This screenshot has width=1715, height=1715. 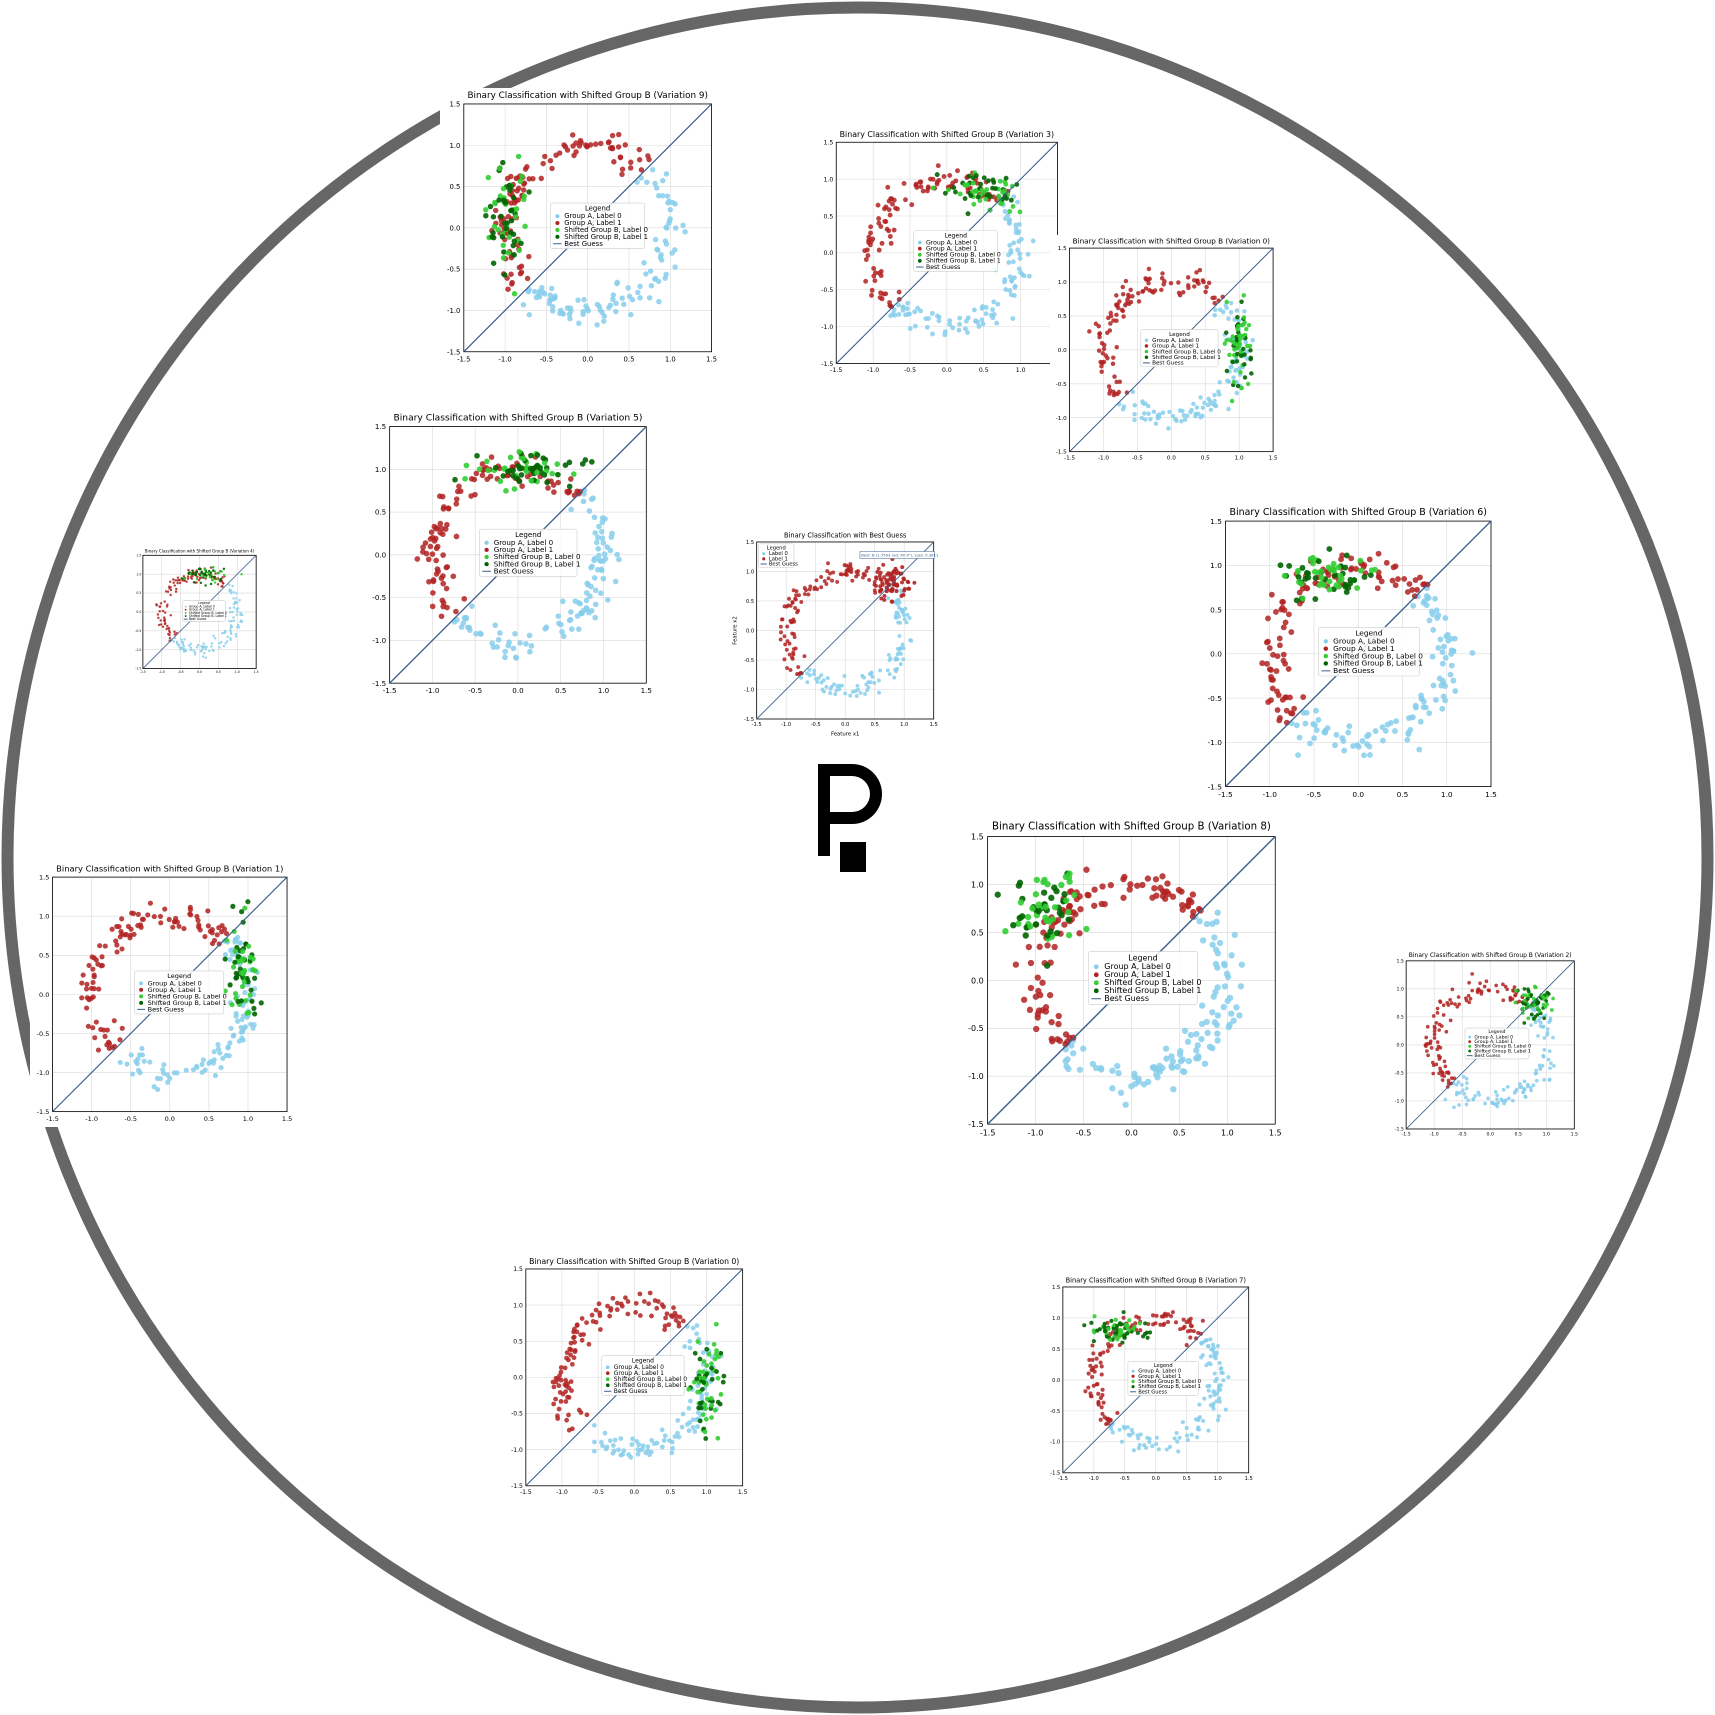 What do you see at coordinates (91, 1119) in the screenshot?
I see `x-tick-label: -1.0` at bounding box center [91, 1119].